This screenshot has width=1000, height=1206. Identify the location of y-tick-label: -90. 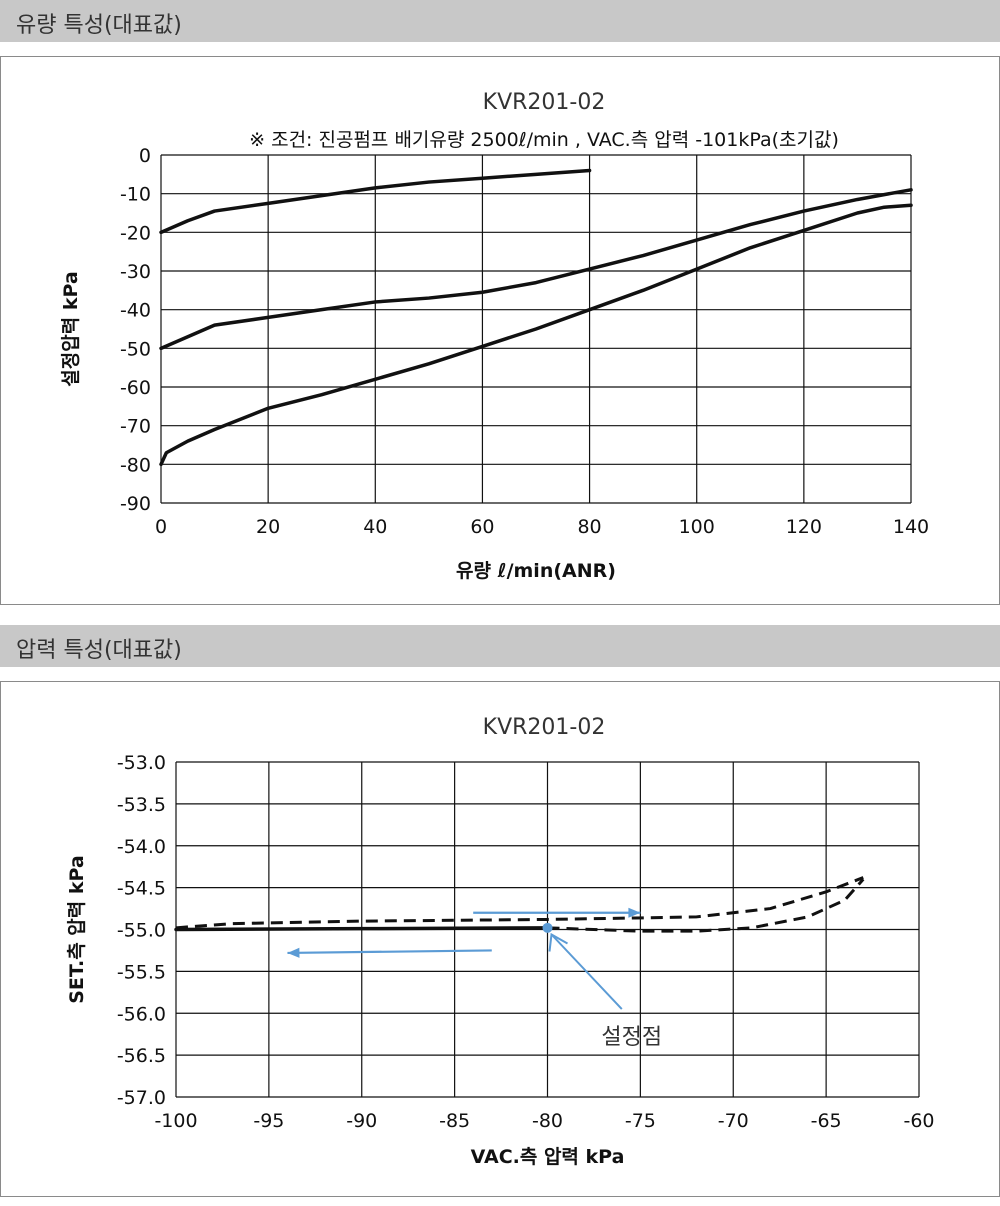
(135, 504).